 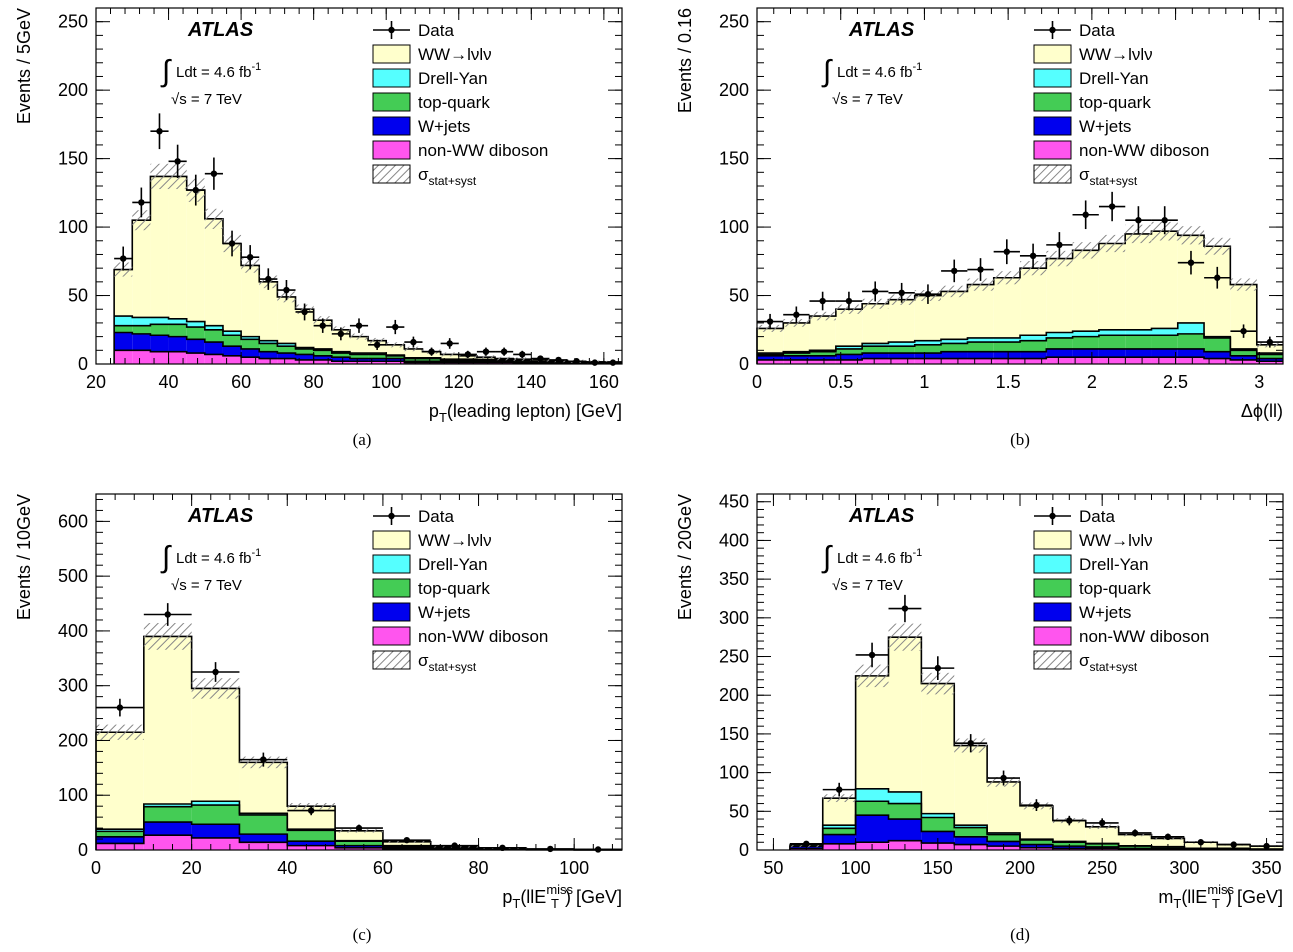 What do you see at coordinates (1092, 382) in the screenshot?
I see `x-tick-label: 2` at bounding box center [1092, 382].